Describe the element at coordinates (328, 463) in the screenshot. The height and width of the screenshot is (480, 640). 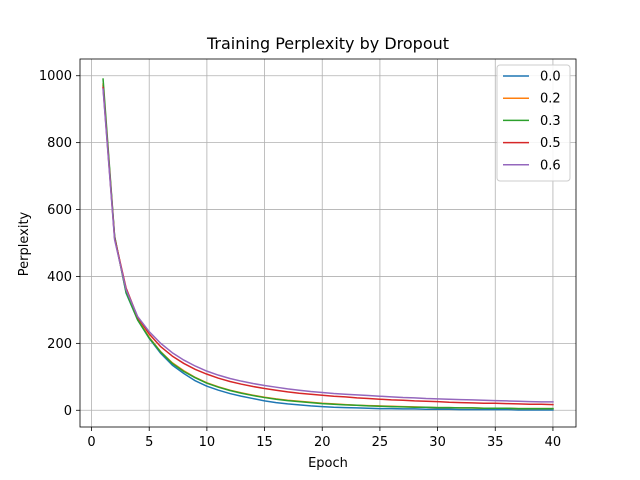
I see `x-axis-label: Epoch` at that location.